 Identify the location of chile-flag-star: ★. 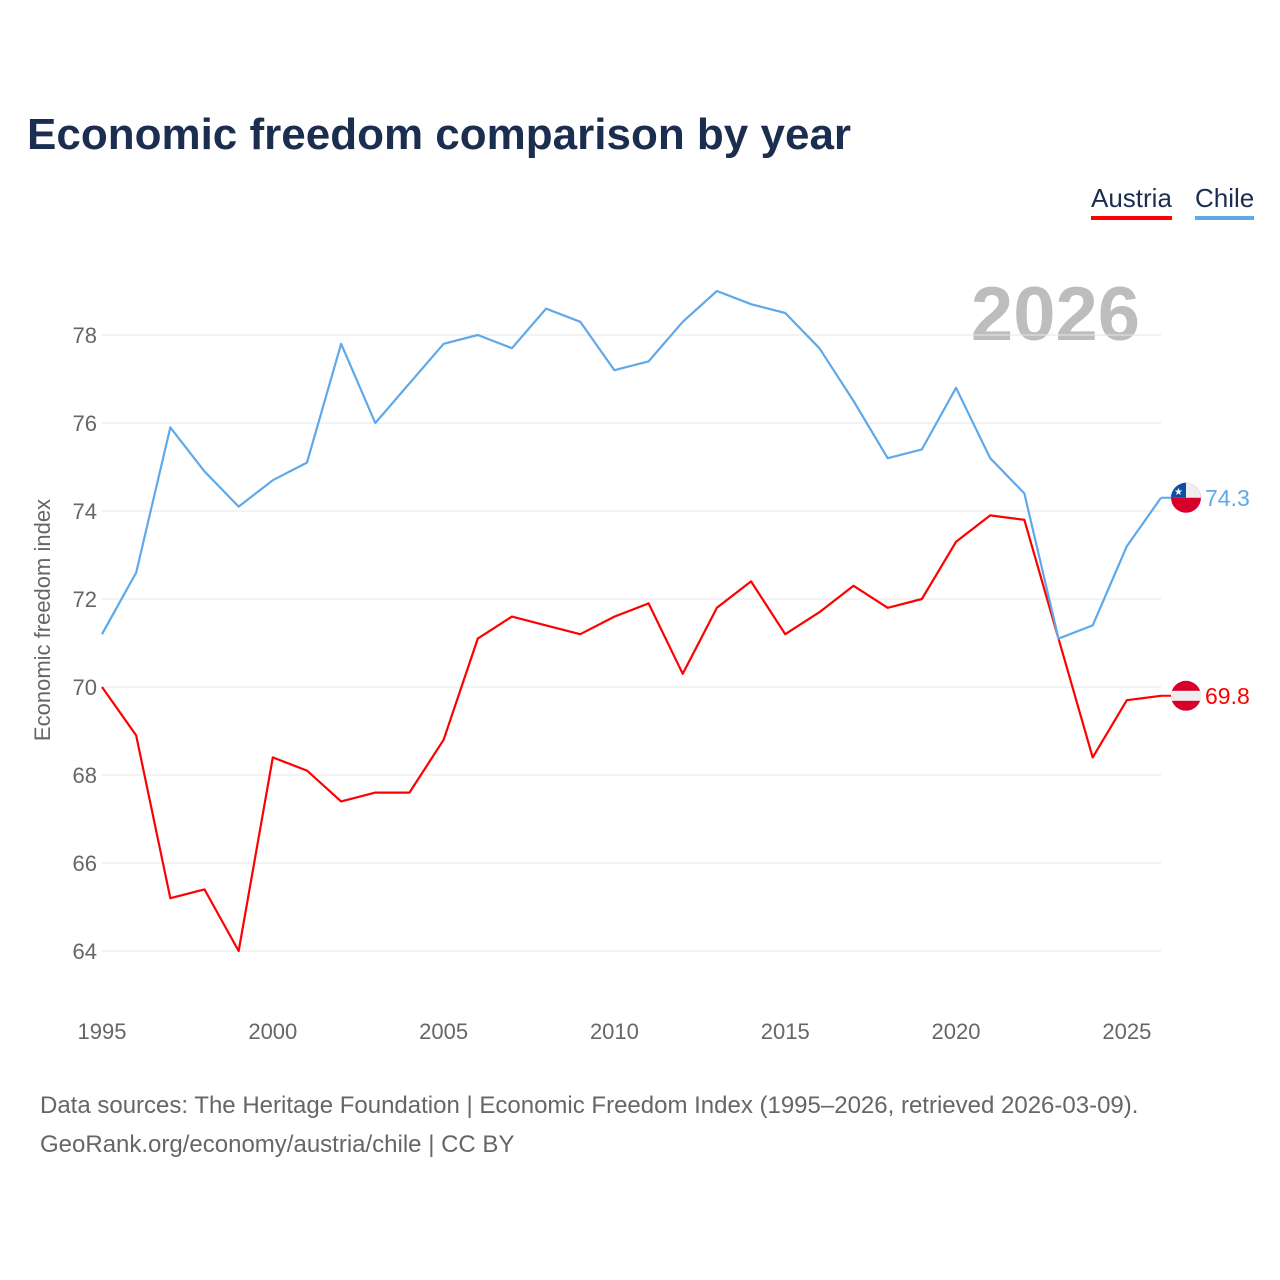
(1178, 492).